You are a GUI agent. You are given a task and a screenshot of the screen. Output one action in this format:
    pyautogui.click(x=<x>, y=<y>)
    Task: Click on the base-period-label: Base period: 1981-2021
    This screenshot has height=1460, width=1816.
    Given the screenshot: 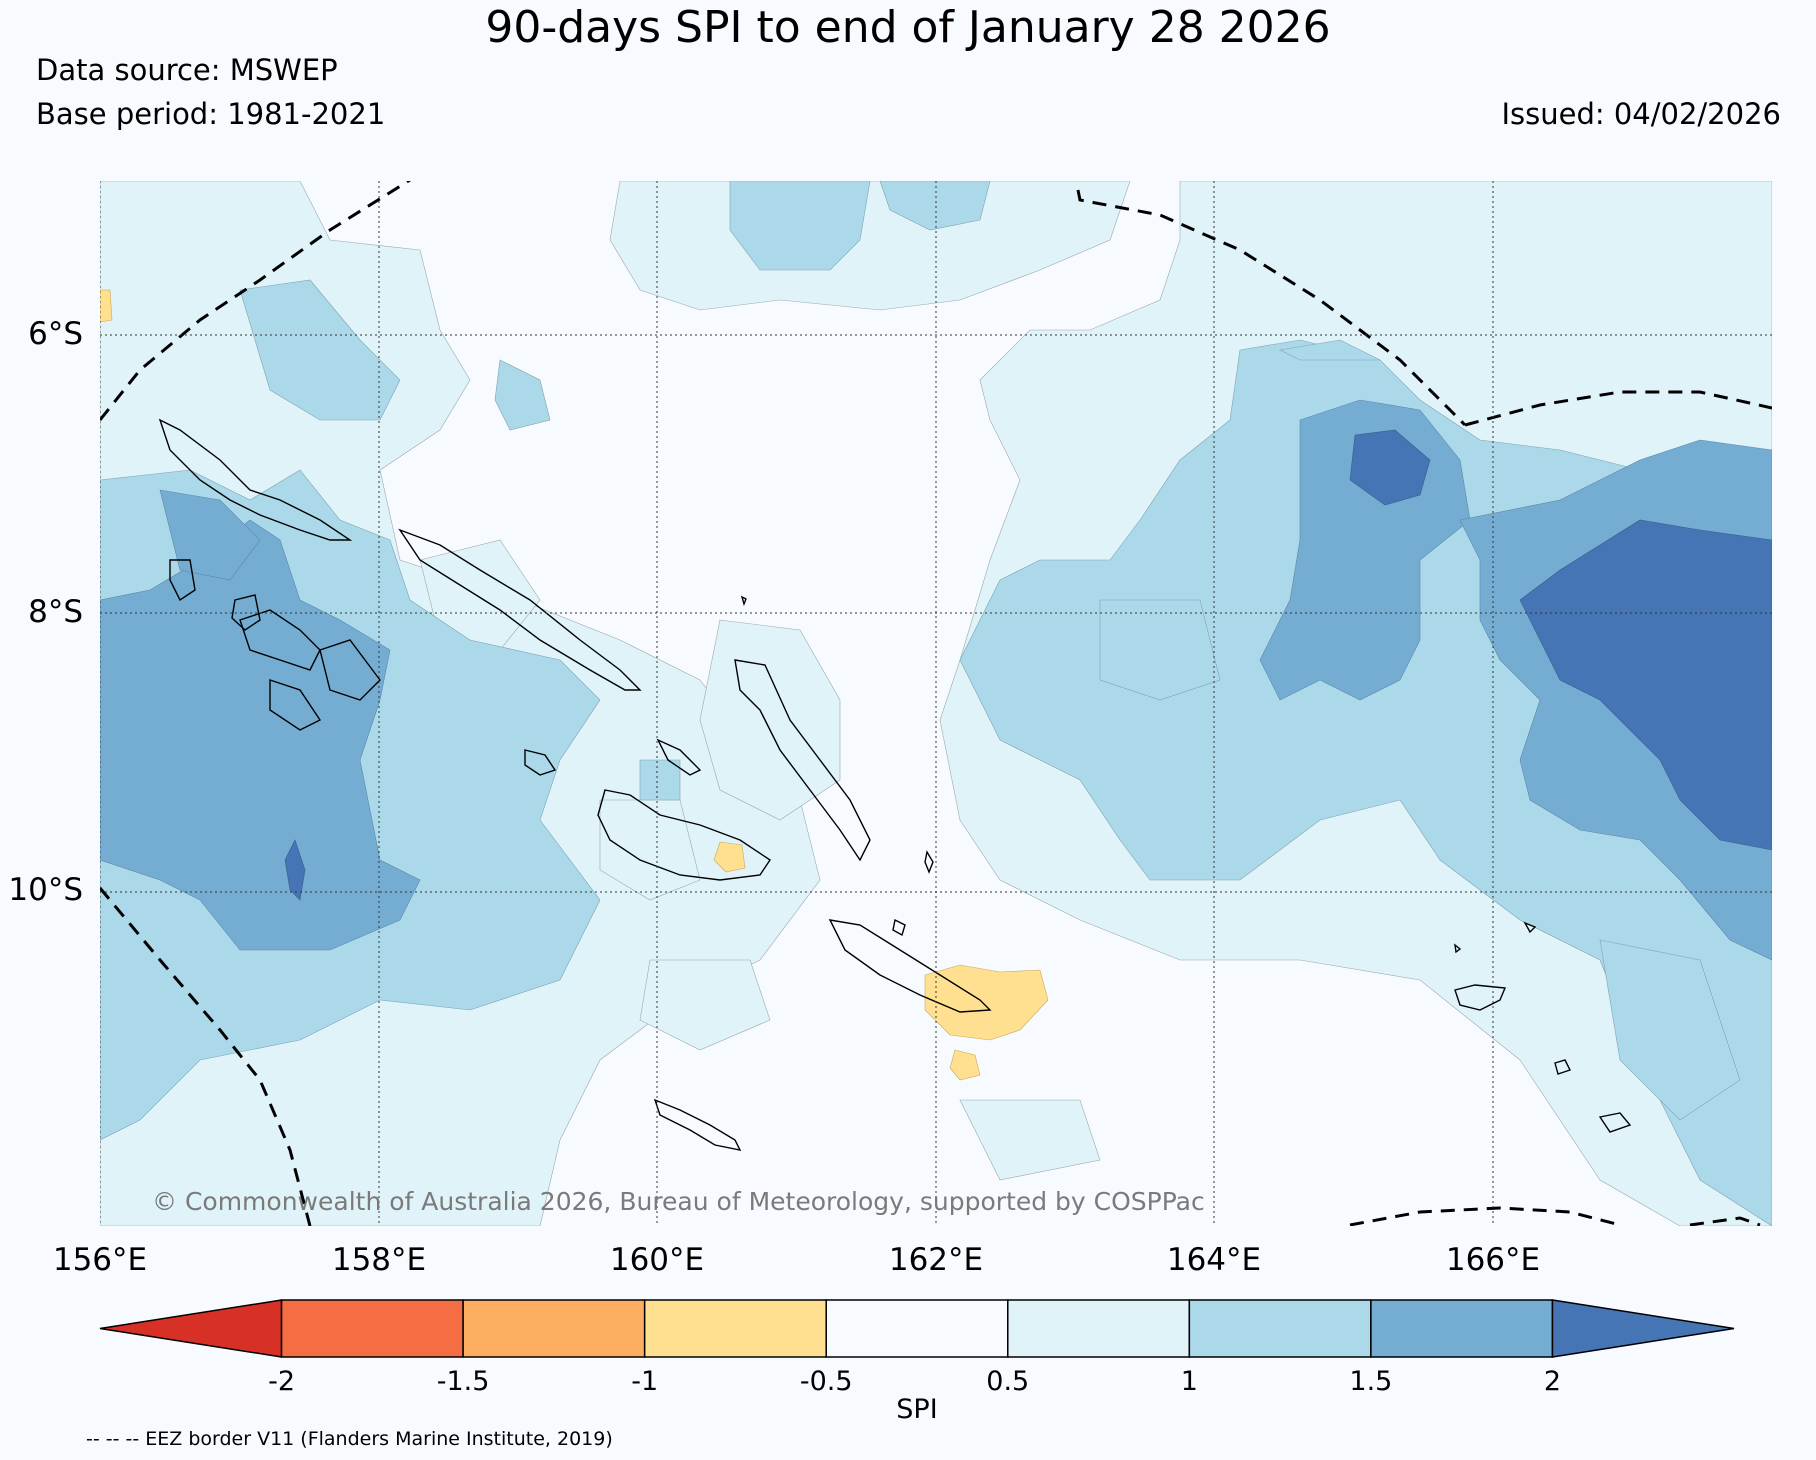 What is the action you would take?
    pyautogui.click(x=211, y=114)
    